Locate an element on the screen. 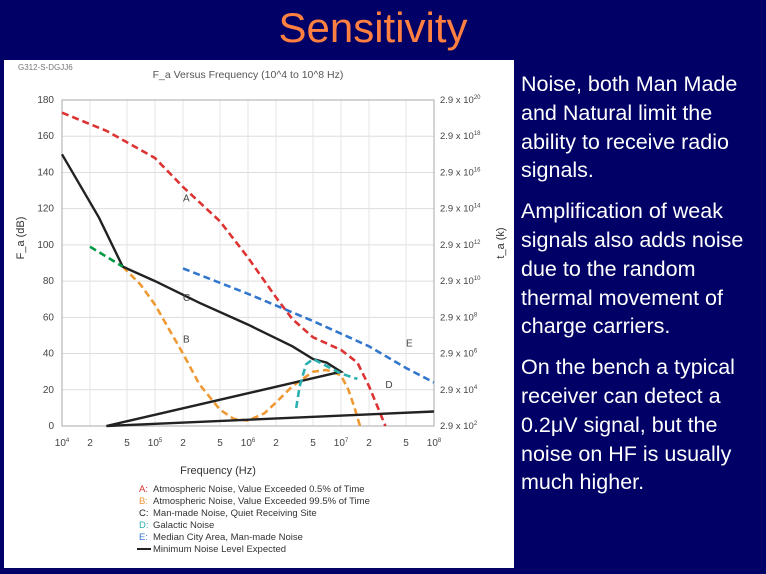 The image size is (766, 574). legend-entry: Median City Area, Man-made Noise is located at coordinates (228, 537).